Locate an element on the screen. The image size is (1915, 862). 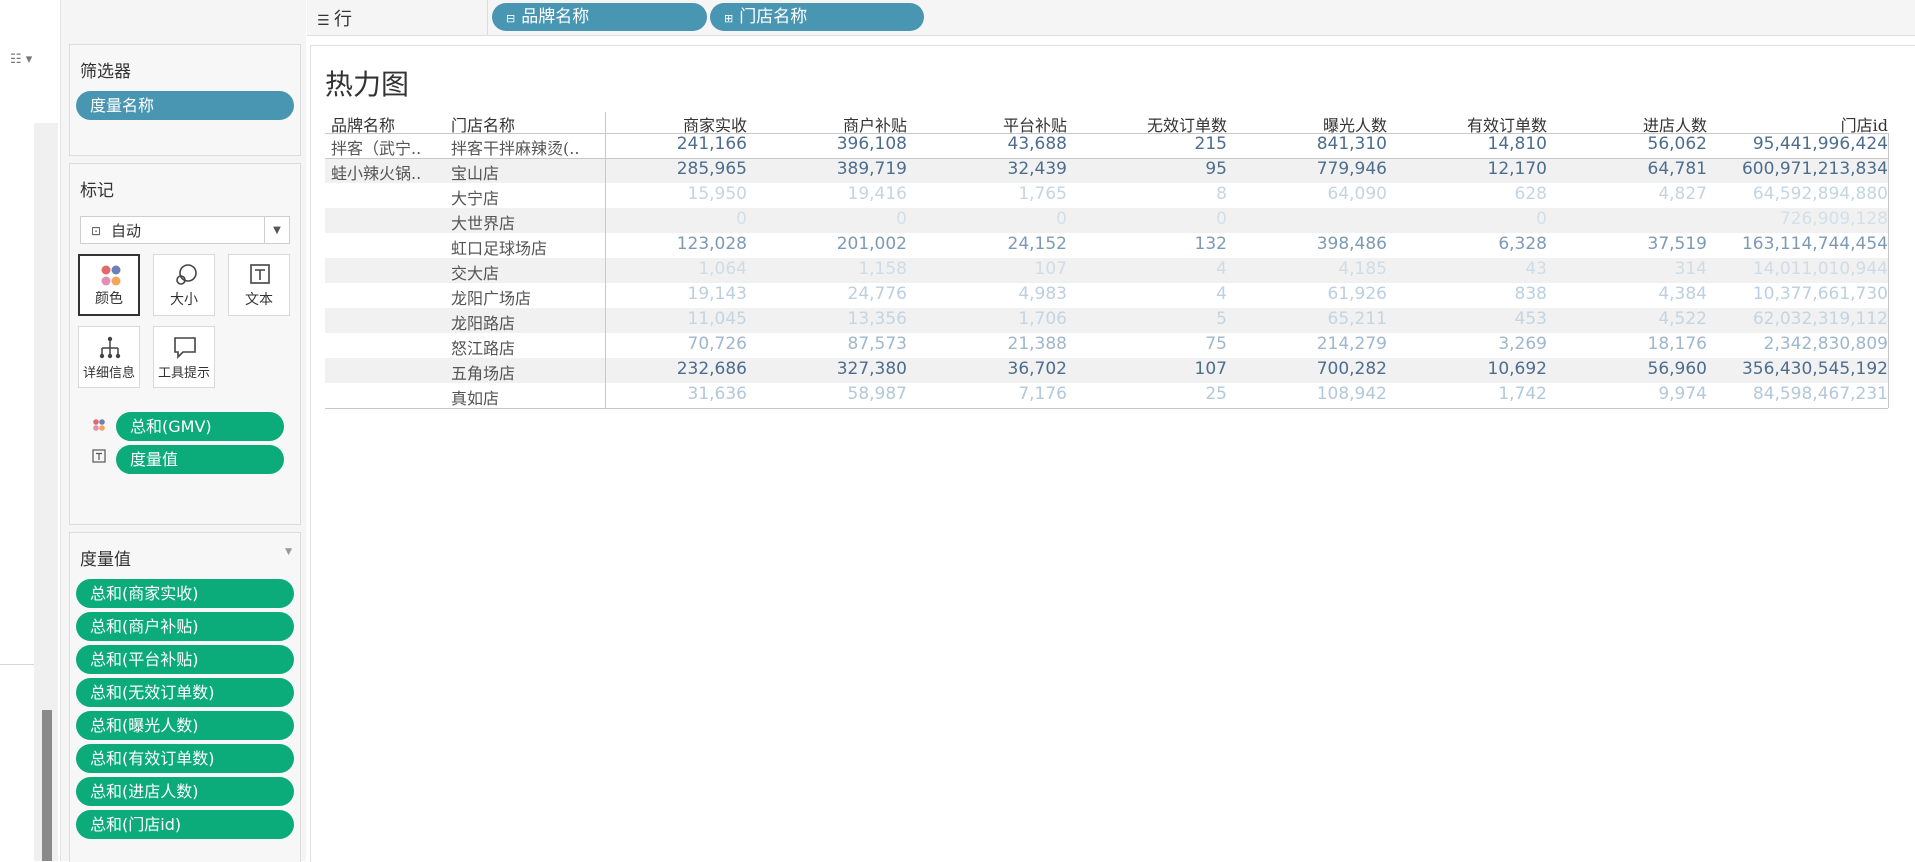
heatmap-cell: 201,002 is located at coordinates (871, 244).